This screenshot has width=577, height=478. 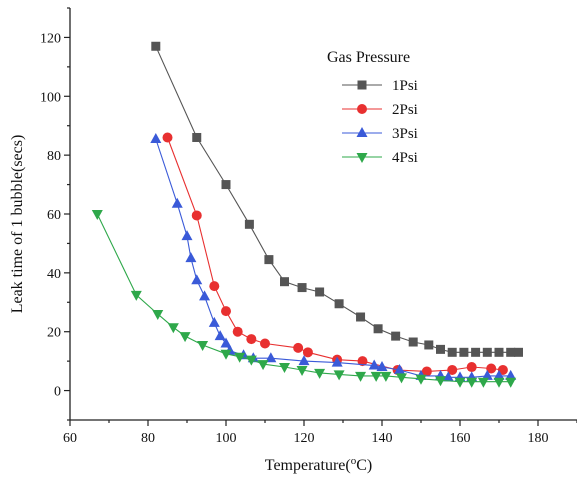 What do you see at coordinates (50, 38) in the screenshot?
I see `y-tick-label: 120` at bounding box center [50, 38].